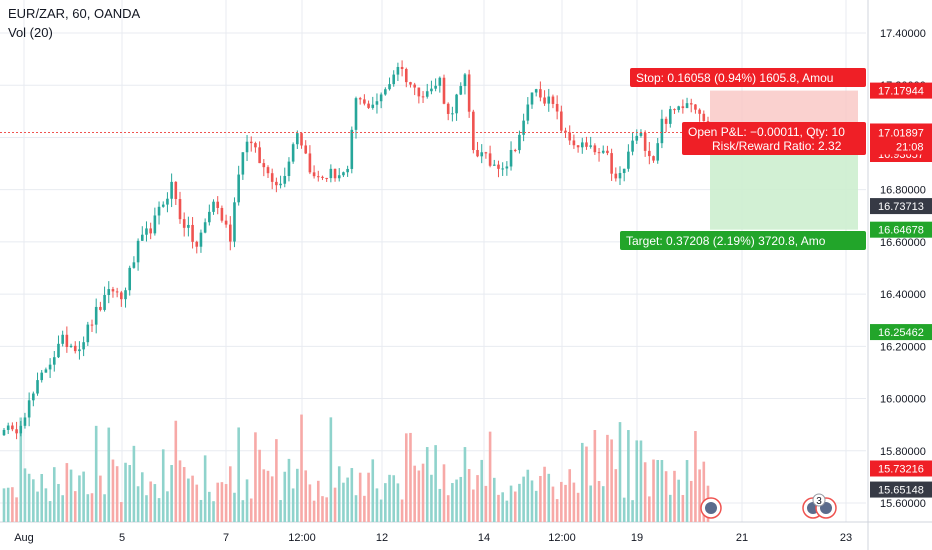 The width and height of the screenshot is (932, 550). What do you see at coordinates (903, 34) in the screenshot?
I see `y-tick-label: 17.40000` at bounding box center [903, 34].